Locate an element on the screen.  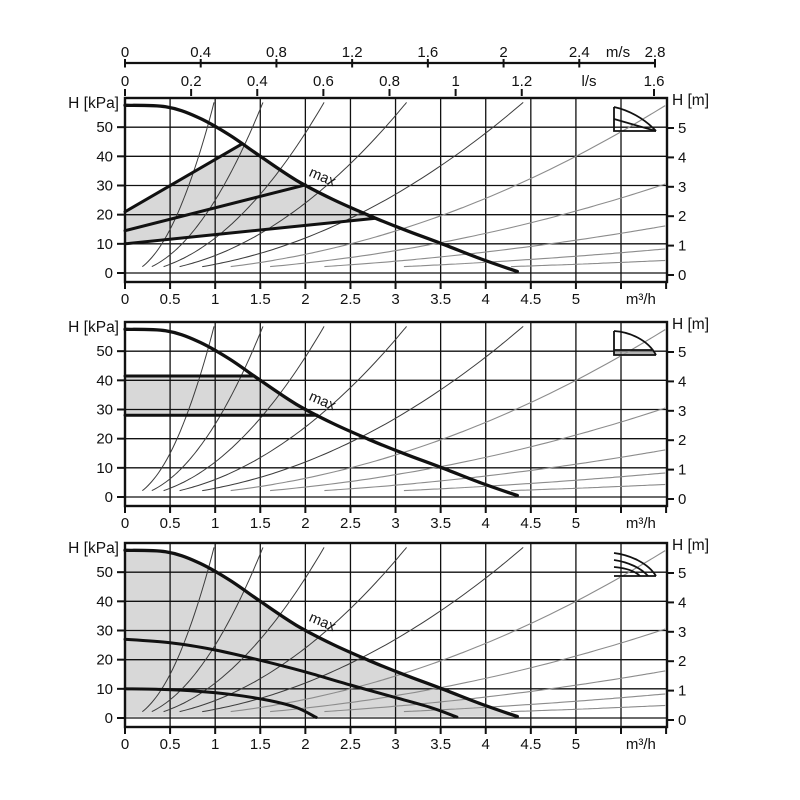
series-speed-i-curve is located at coordinates (220, 703).